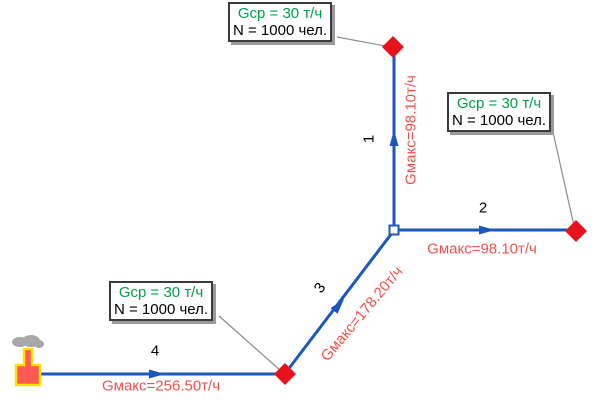 The height and width of the screenshot is (400, 600). I want to click on consumer-node-top, so click(393, 47).